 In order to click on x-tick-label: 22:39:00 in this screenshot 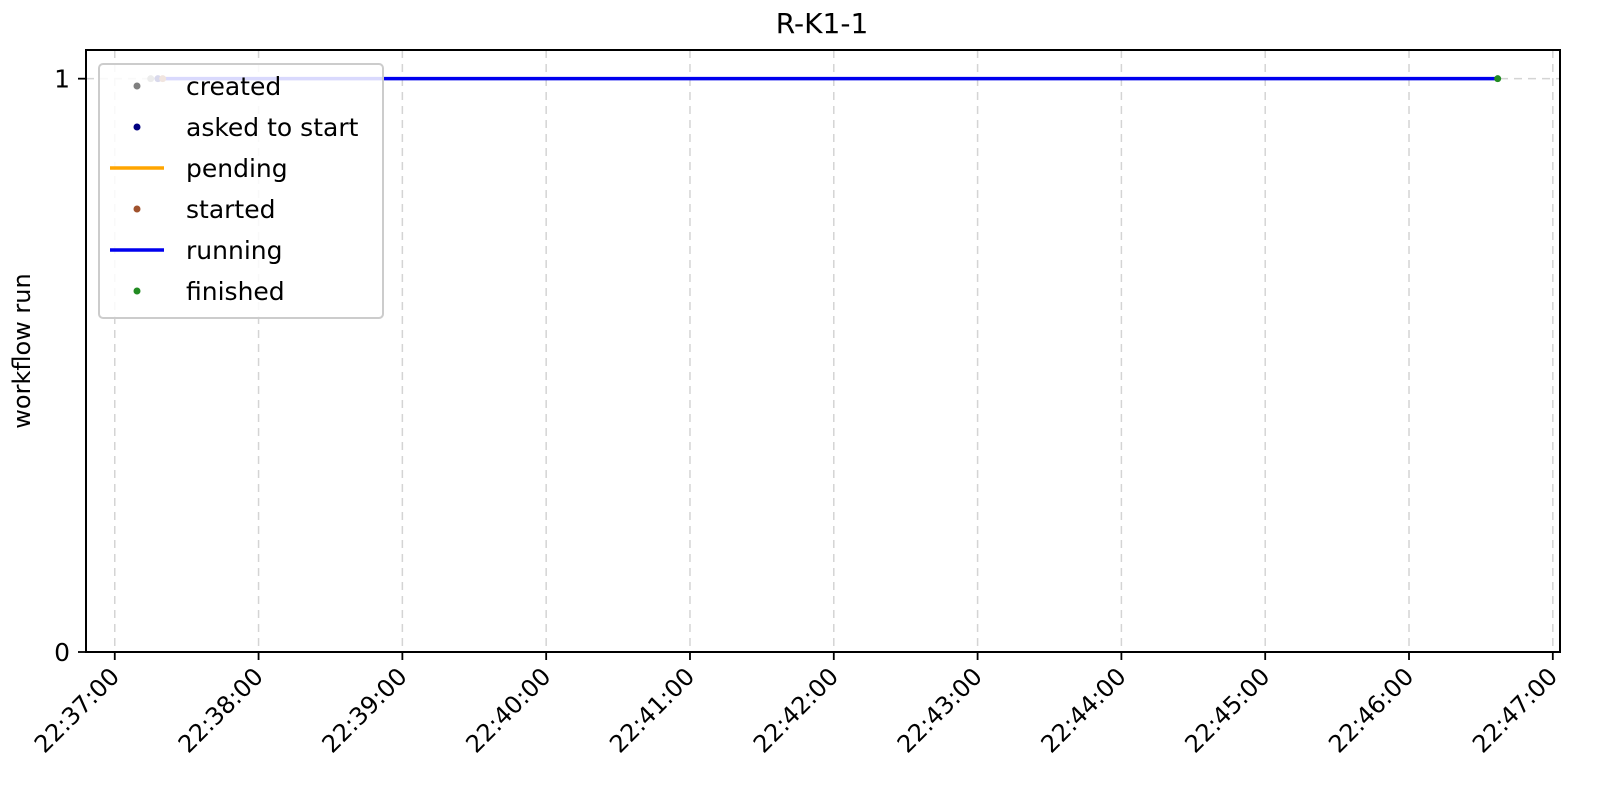, I will do `click(365, 710)`.